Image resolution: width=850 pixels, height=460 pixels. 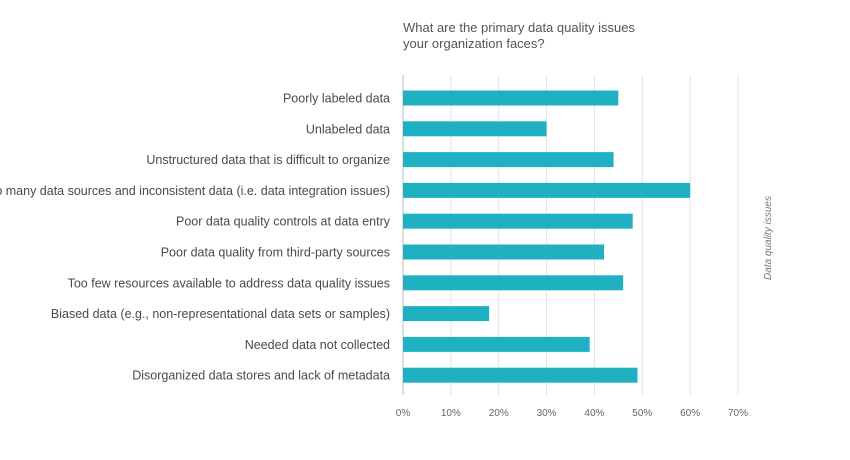 I want to click on chart-title-line-2: your organization faces?, so click(x=474, y=43).